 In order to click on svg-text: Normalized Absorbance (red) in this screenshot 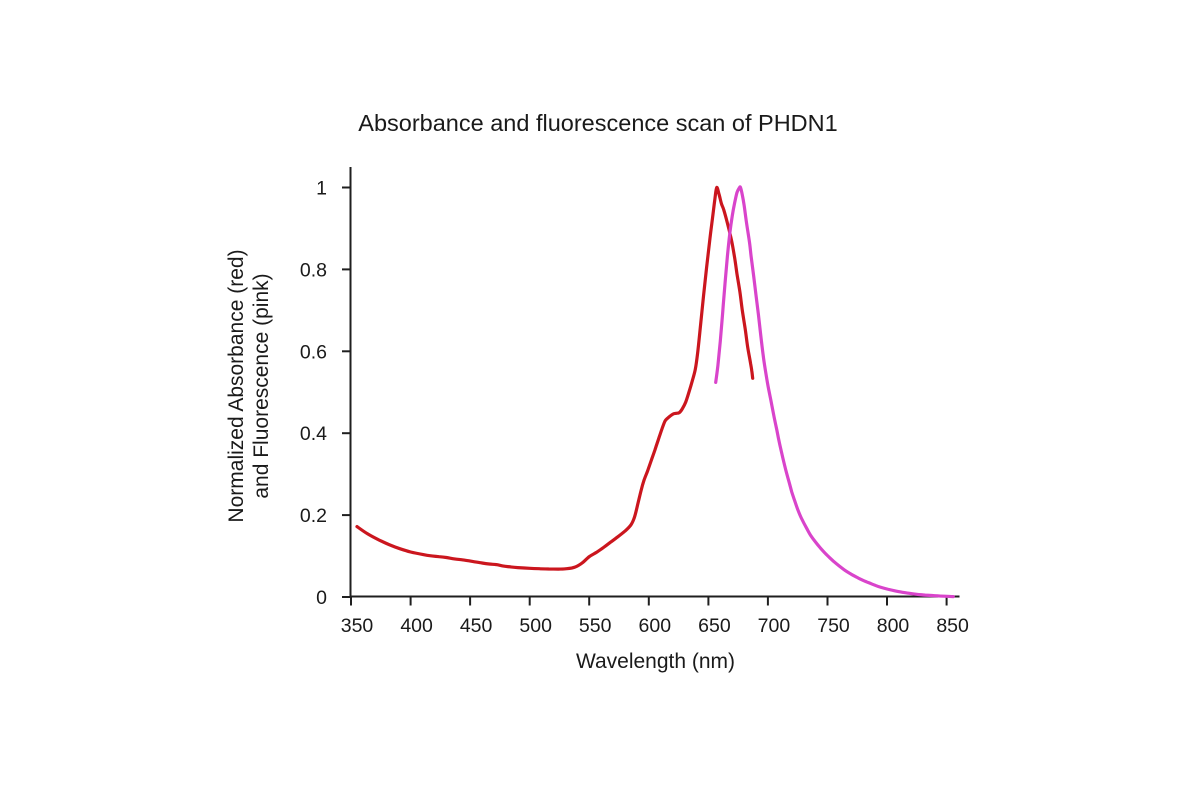, I will do `click(236, 385)`.